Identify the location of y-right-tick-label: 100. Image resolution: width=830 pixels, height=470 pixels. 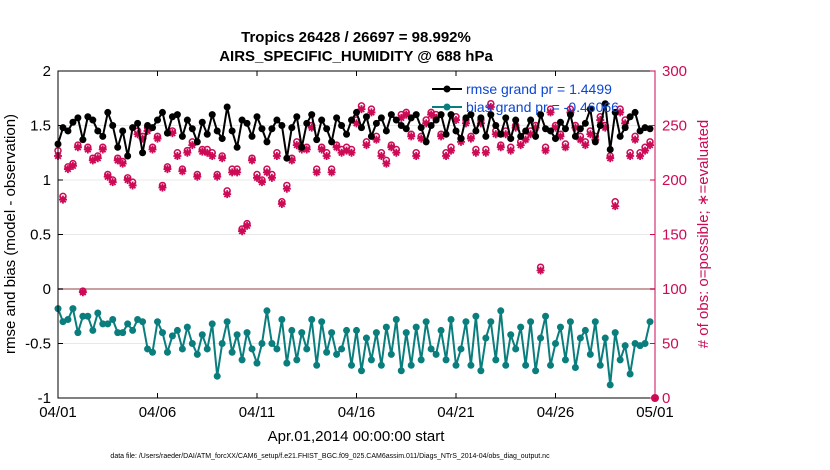
(674, 289).